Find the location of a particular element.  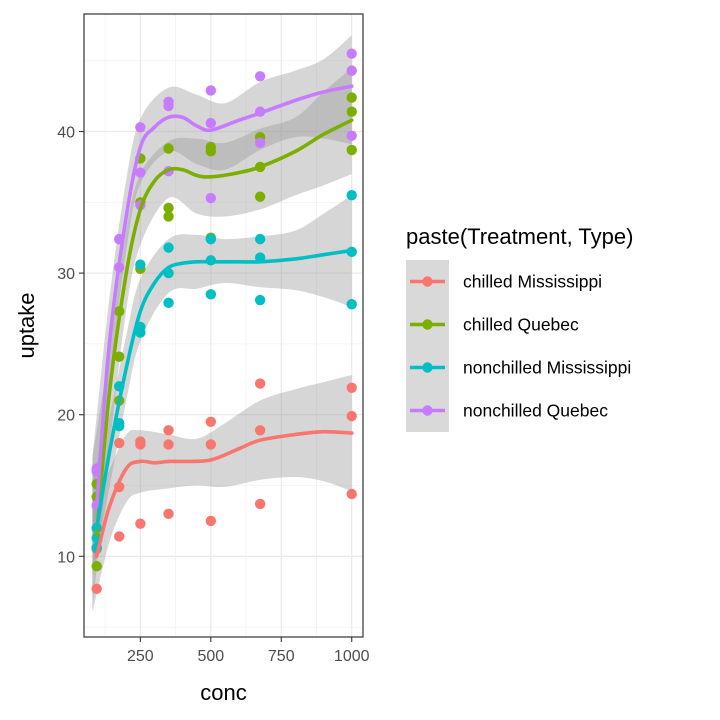

smooth-line-nonchilled-mississippi is located at coordinates (224, 389).